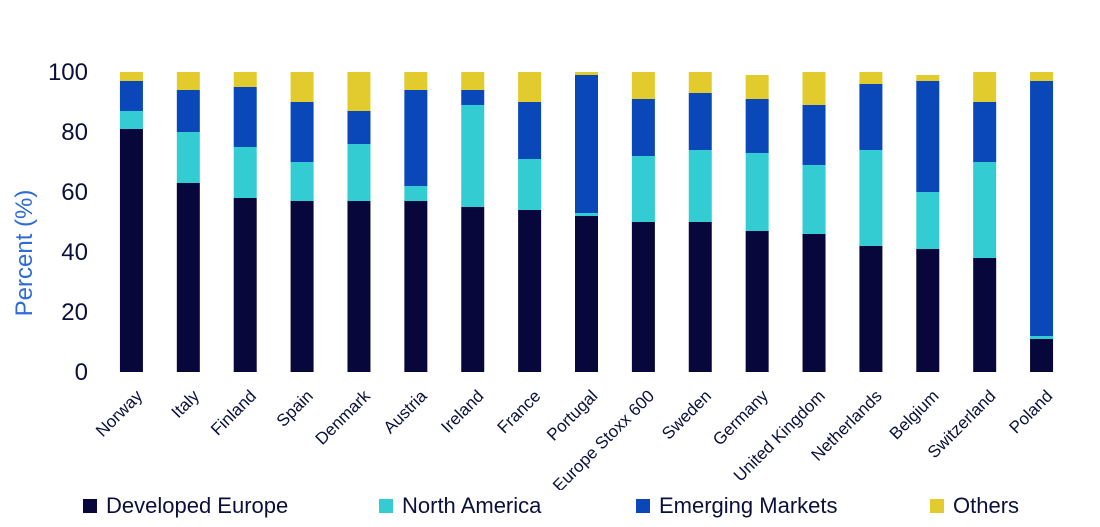  I want to click on bar-united-kingdom-emerging-markets, so click(814, 135).